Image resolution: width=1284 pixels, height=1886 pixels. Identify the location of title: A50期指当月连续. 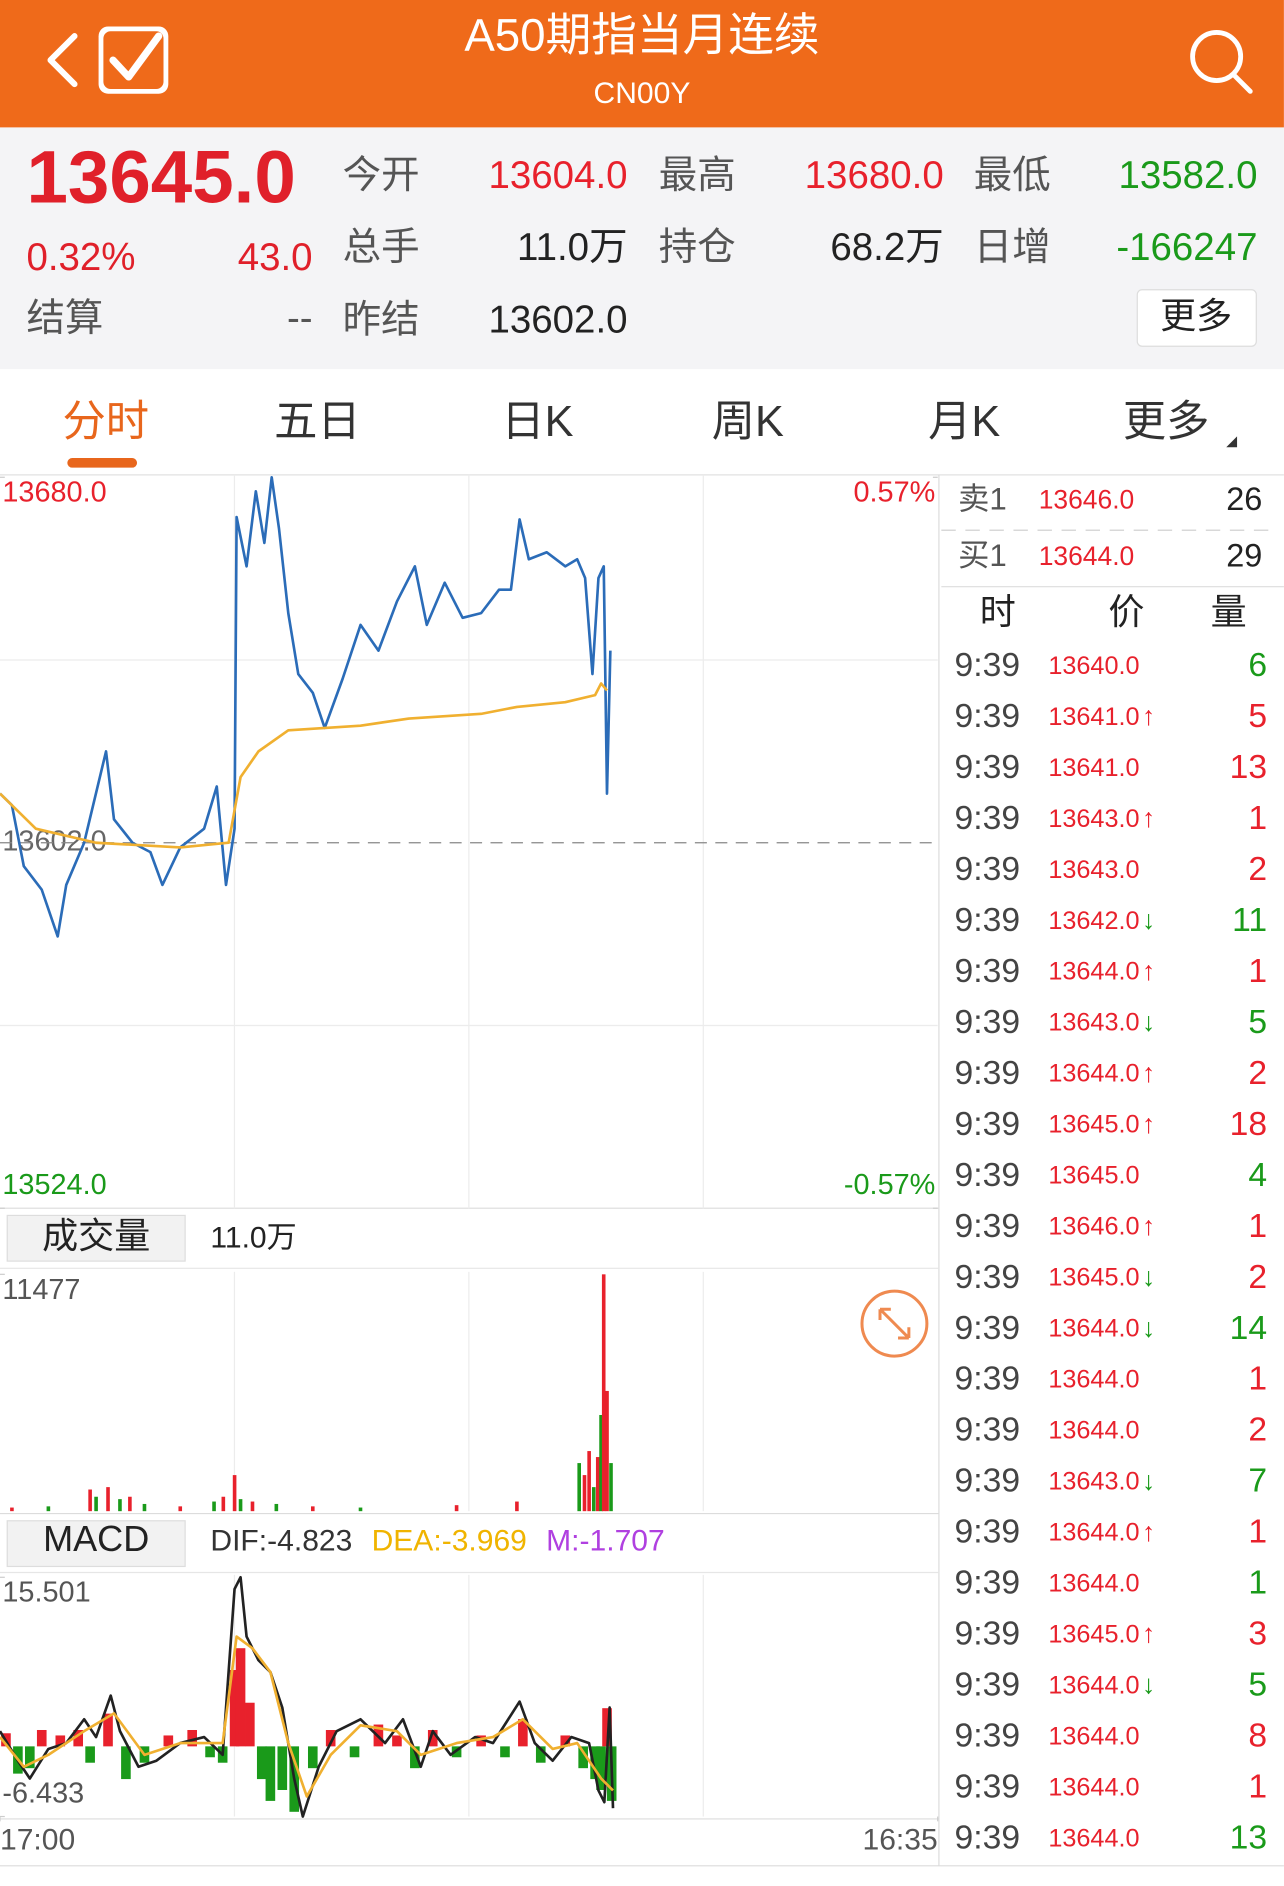
(641, 35).